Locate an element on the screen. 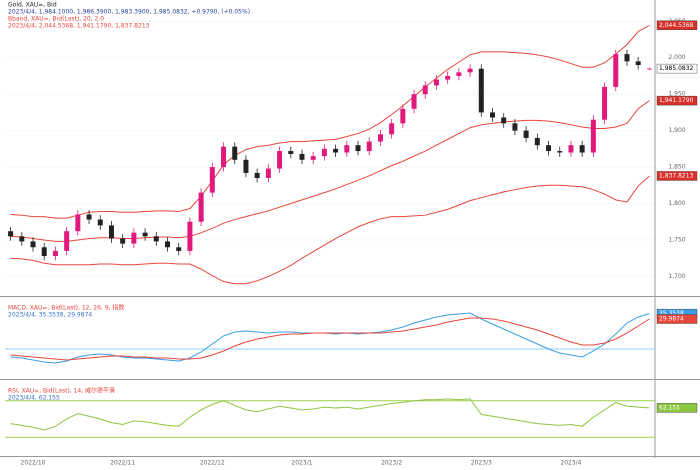 This screenshot has width=700, height=470. indicator-last-label: 29.9874 is located at coordinates (671, 319).